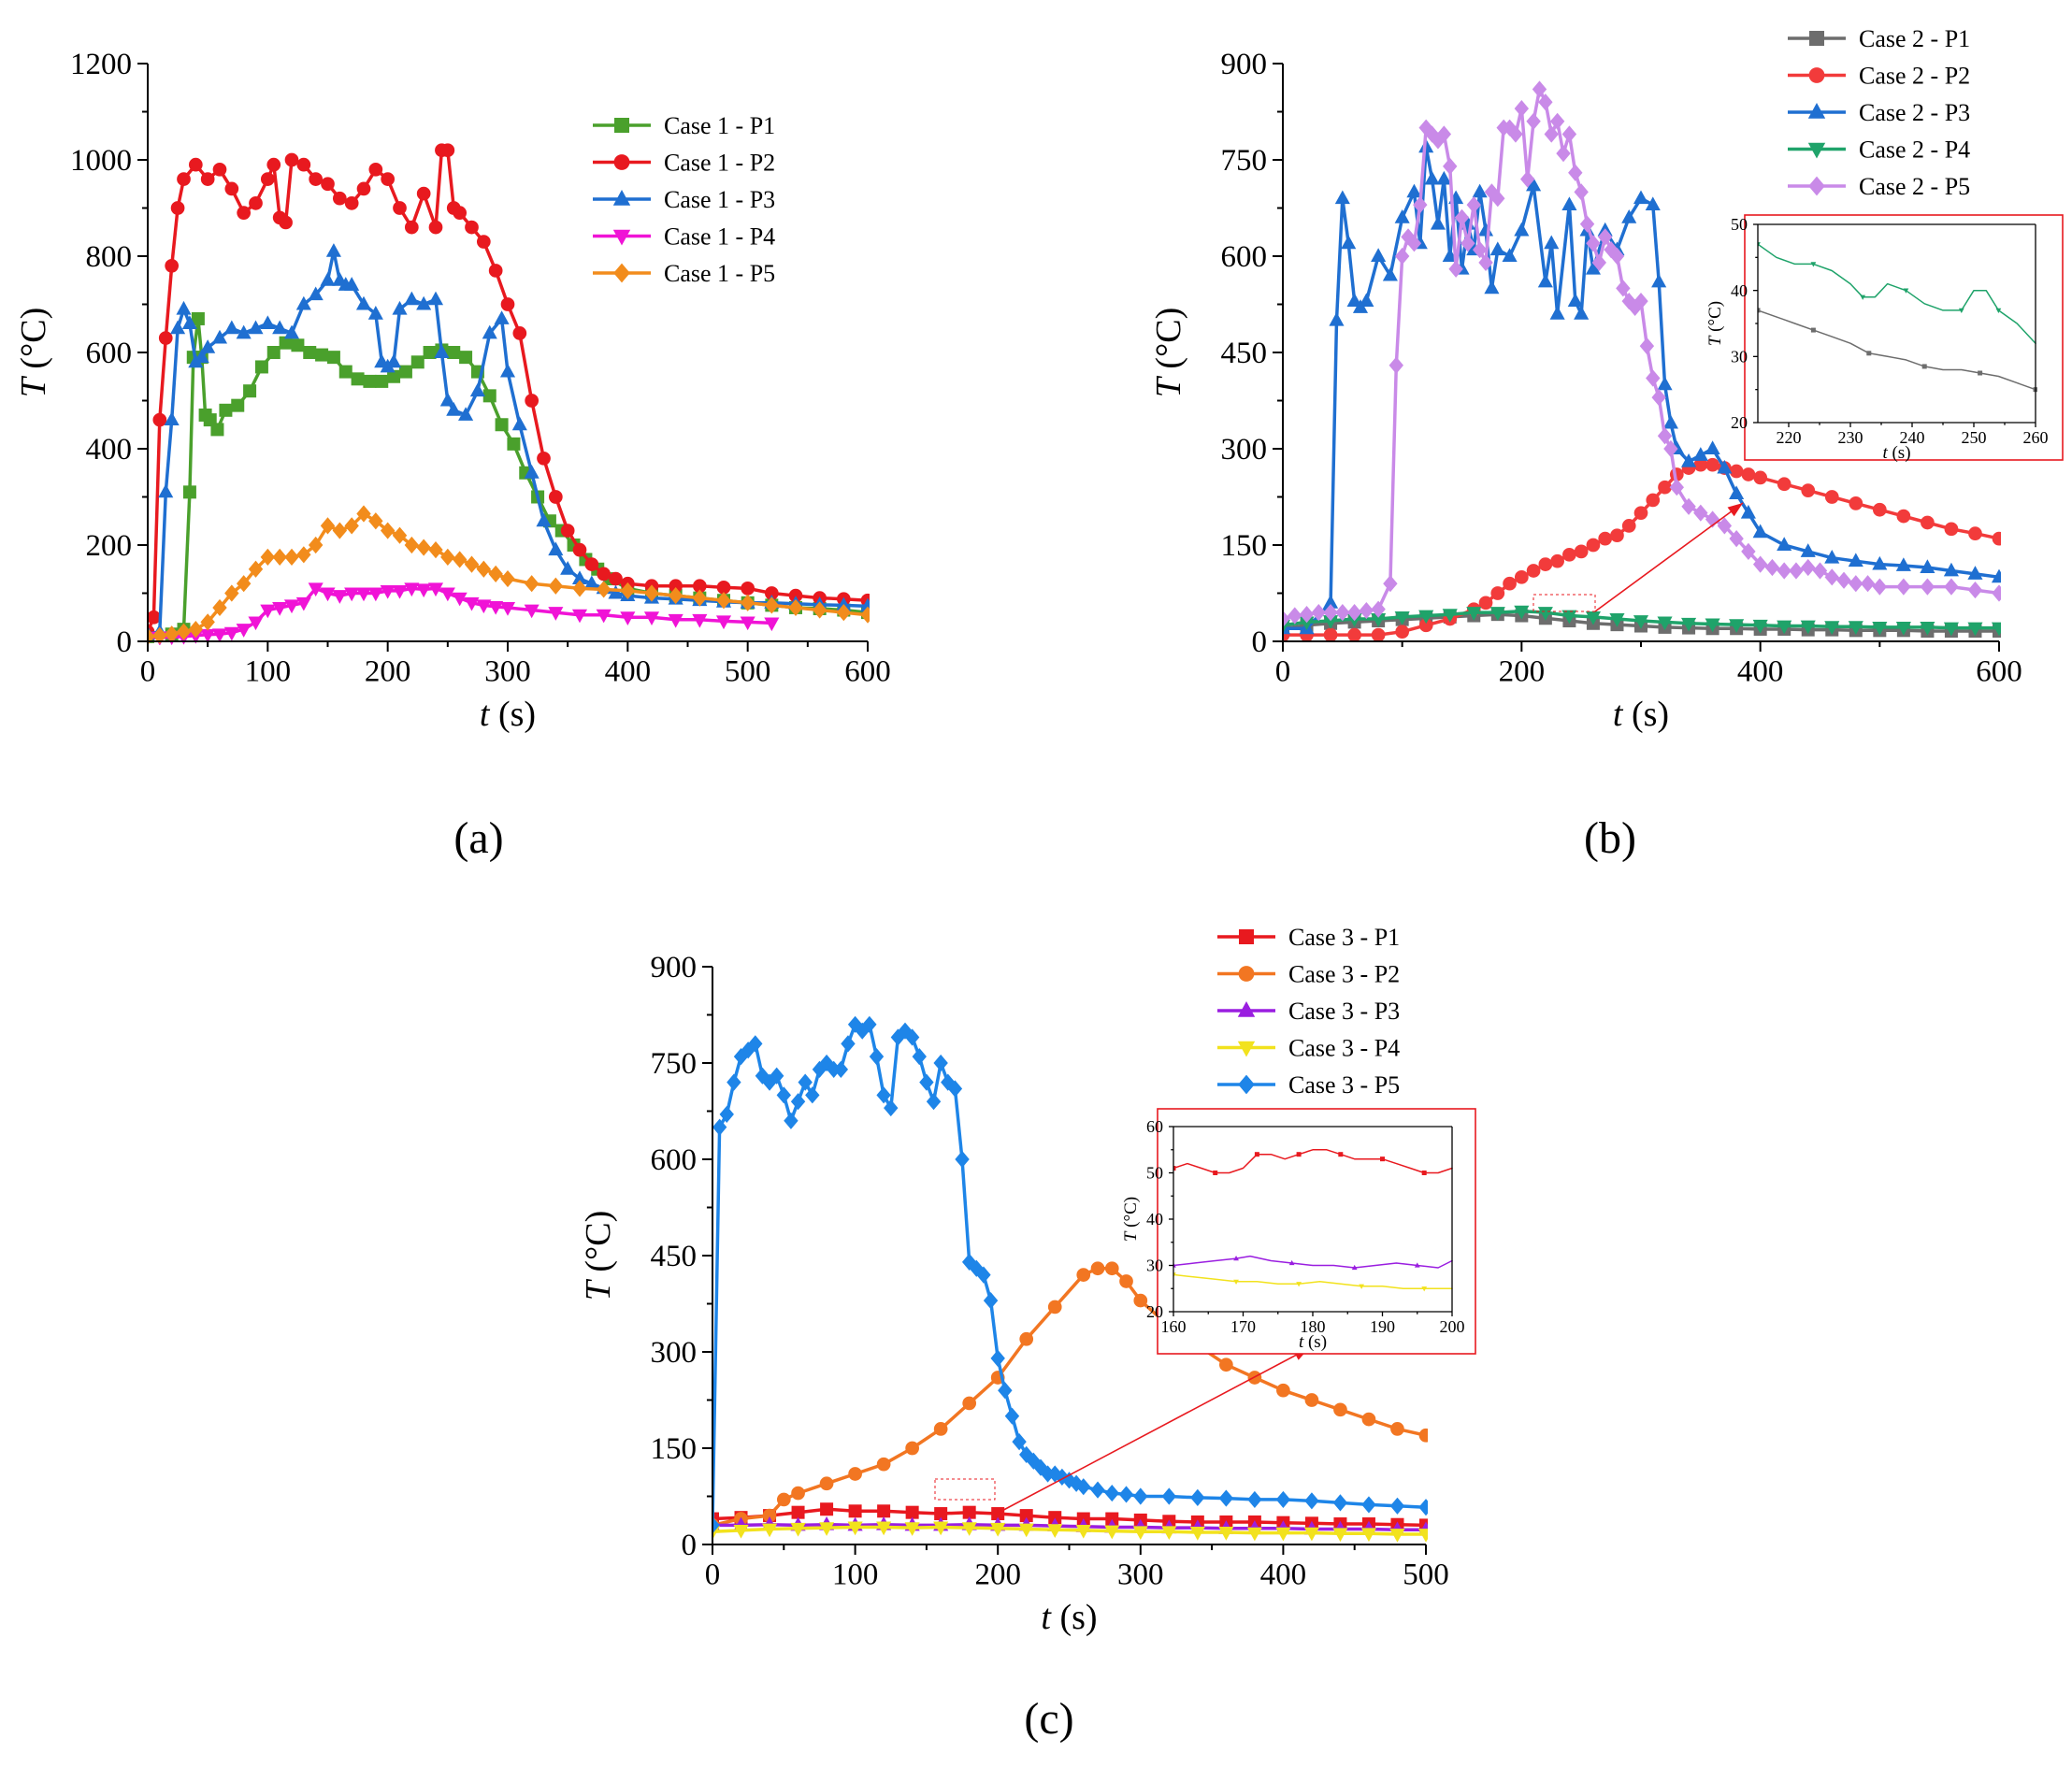 The height and width of the screenshot is (1767, 2072). What do you see at coordinates (1999, 671) in the screenshot?
I see `b-x-tick-label: 600` at bounding box center [1999, 671].